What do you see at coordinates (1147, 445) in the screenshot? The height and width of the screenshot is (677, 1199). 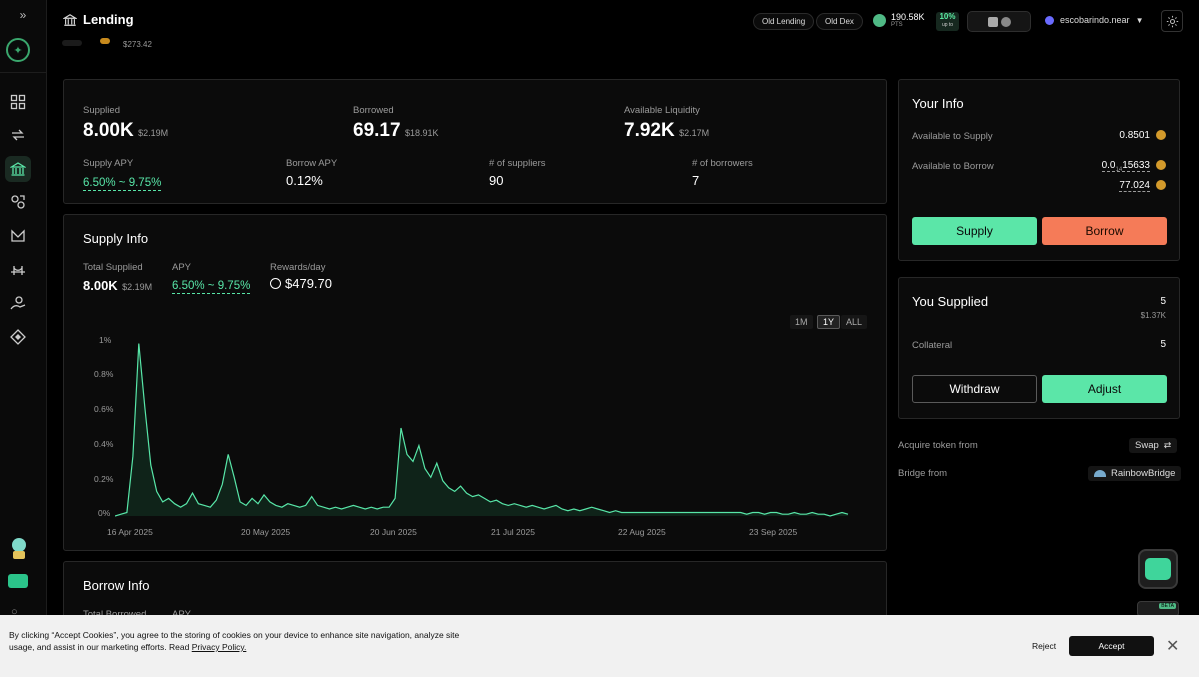 I see `swap-link-label: Swap` at bounding box center [1147, 445].